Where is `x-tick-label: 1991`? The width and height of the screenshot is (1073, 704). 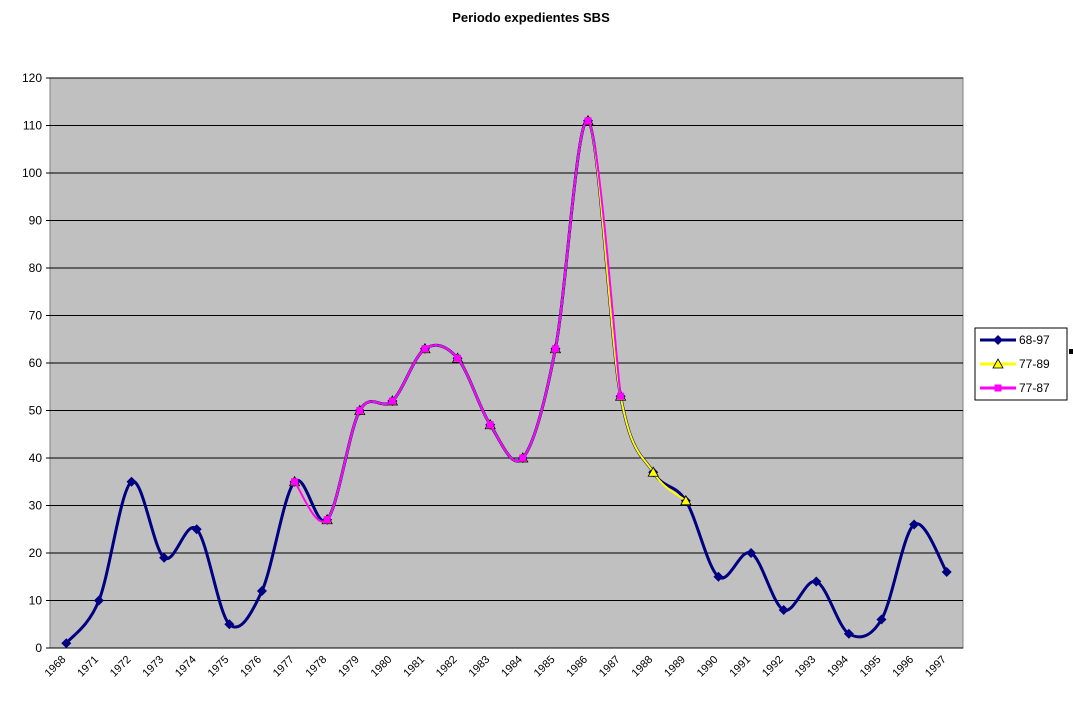 x-tick-label: 1991 is located at coordinates (740, 667).